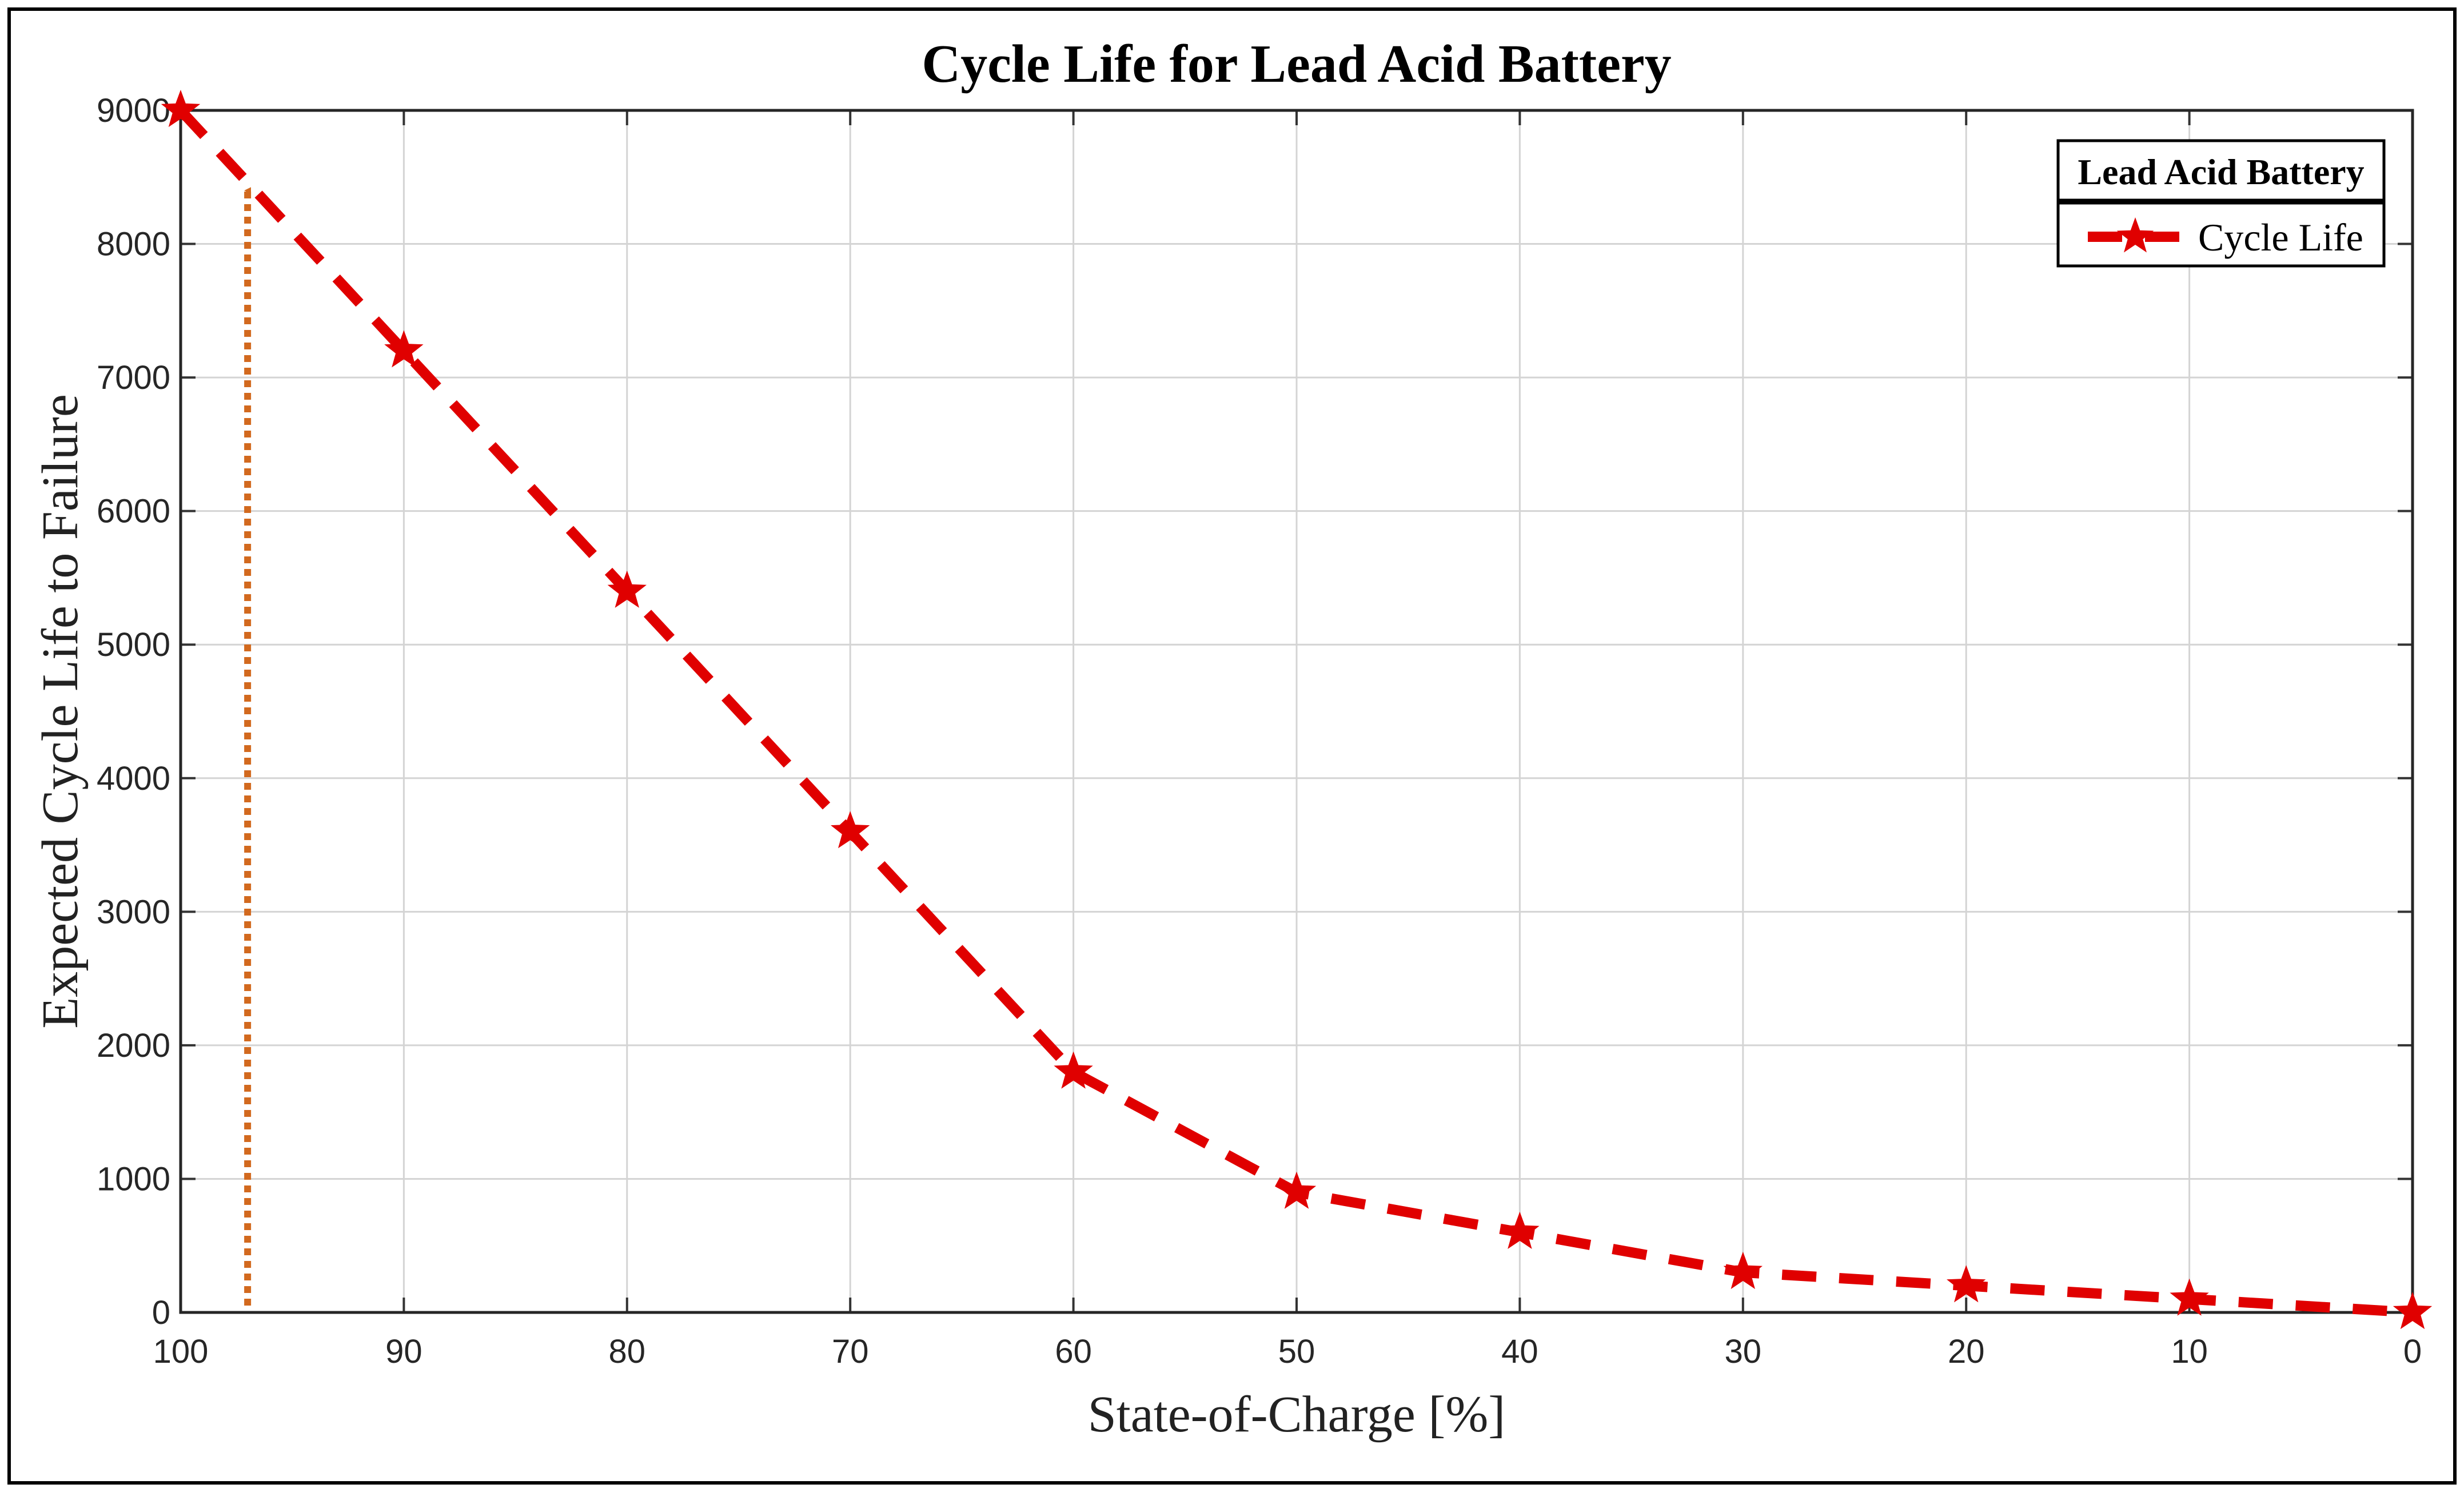 This screenshot has width=2464, height=1492. Describe the element at coordinates (2135, 235) in the screenshot. I see `legend-star-marker` at that location.